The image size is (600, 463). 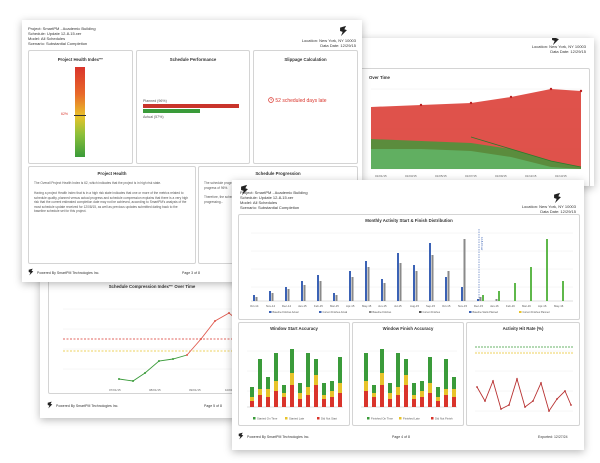 What do you see at coordinates (444, 419) in the screenshot?
I see `legend-label: Did Not Finish` at bounding box center [444, 419].